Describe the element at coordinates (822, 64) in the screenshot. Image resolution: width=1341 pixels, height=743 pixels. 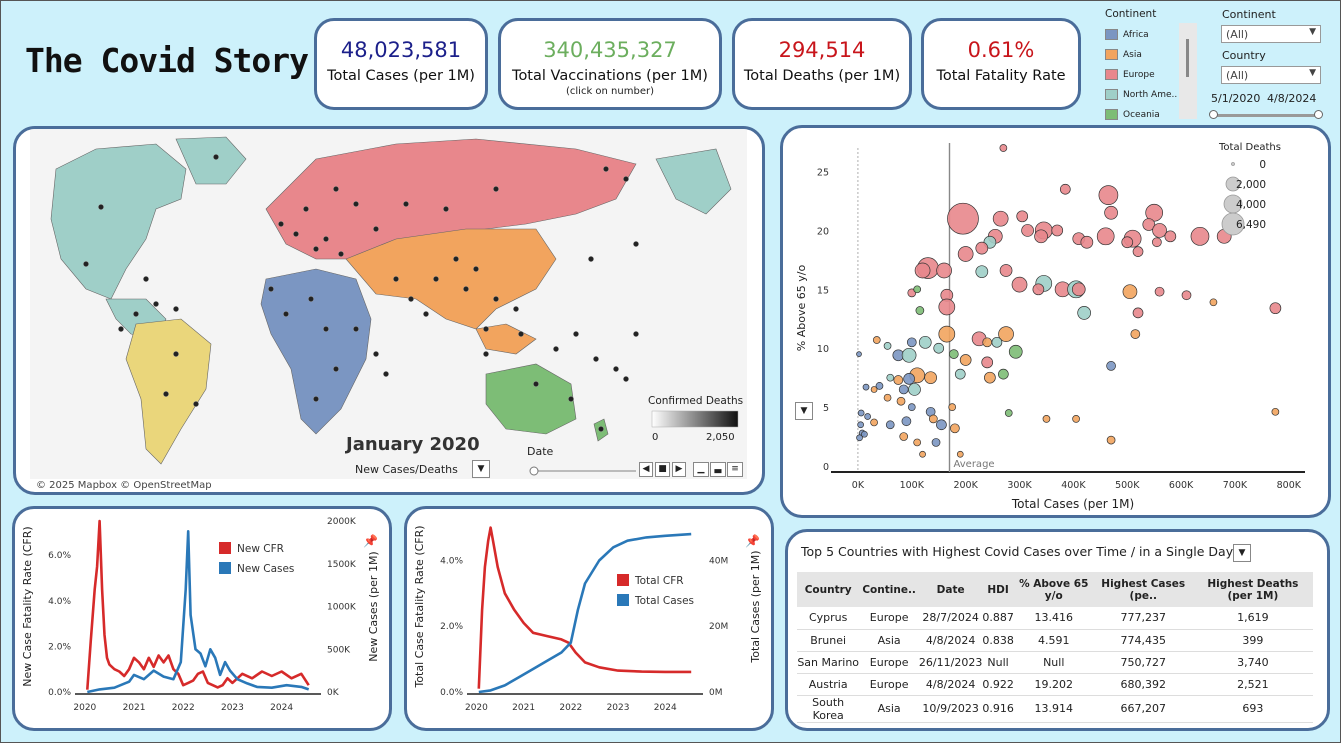
I see `kpi-total-deaths: 294,514 Total Deaths (per 1M)` at that location.